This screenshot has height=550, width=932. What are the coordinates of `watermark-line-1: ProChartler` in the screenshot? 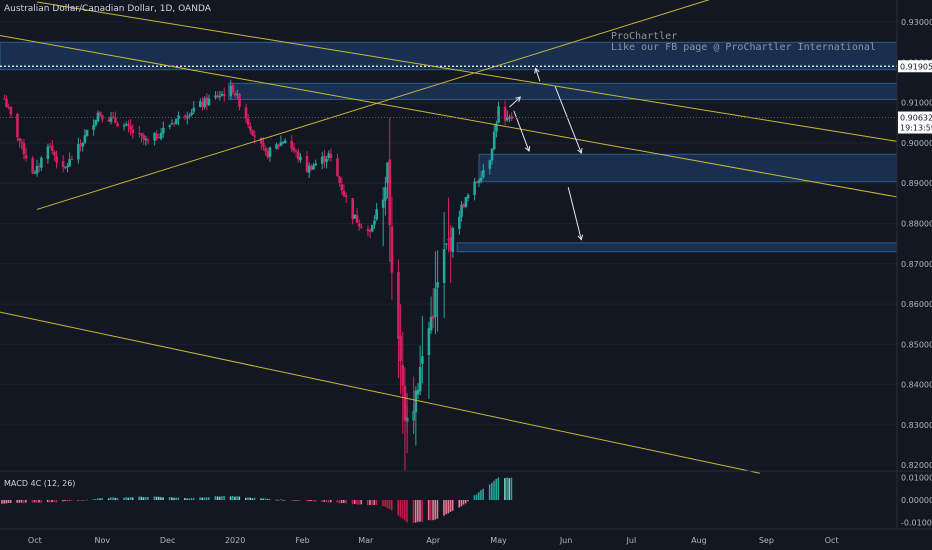 It's located at (644, 36).